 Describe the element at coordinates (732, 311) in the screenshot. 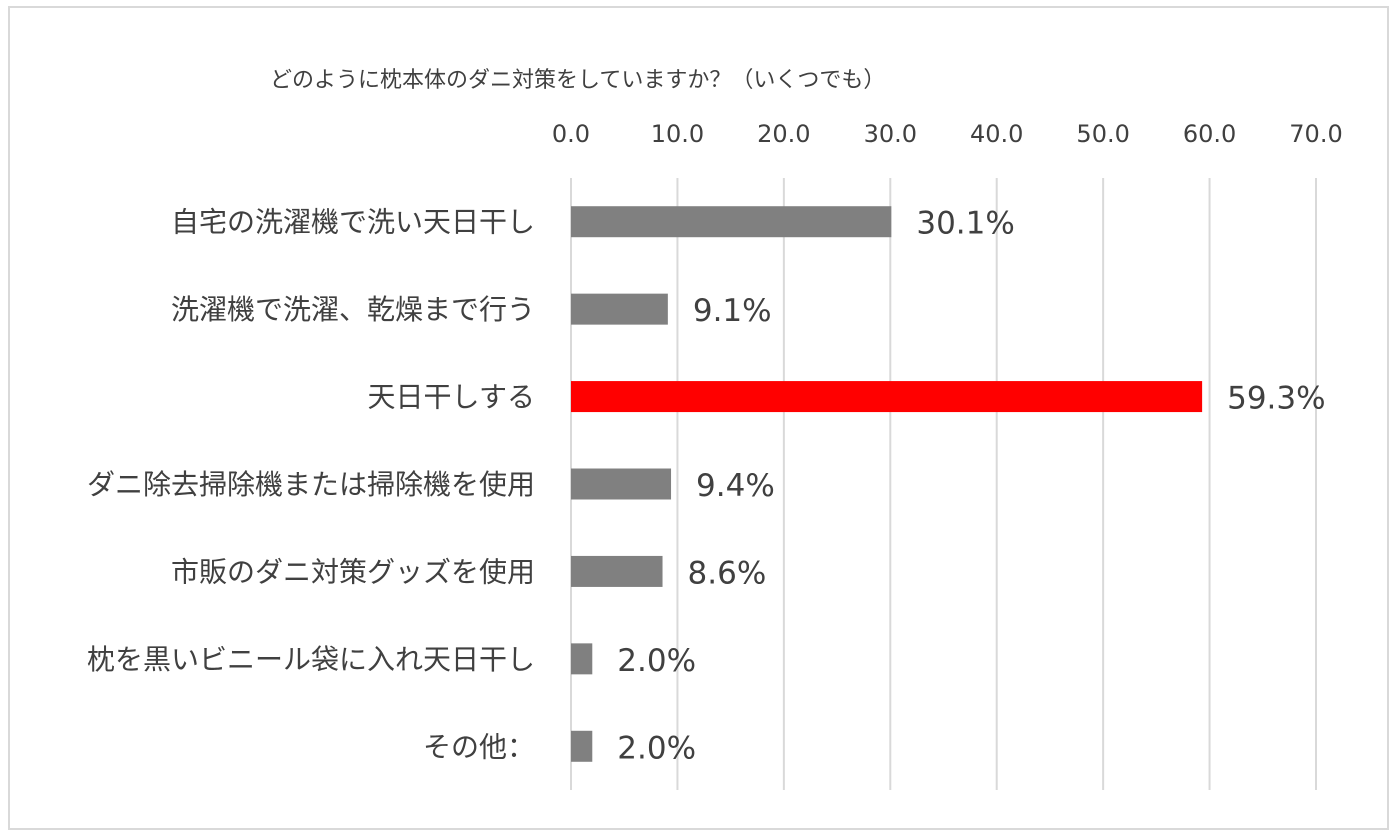

I see `data-label: 9.1%` at that location.